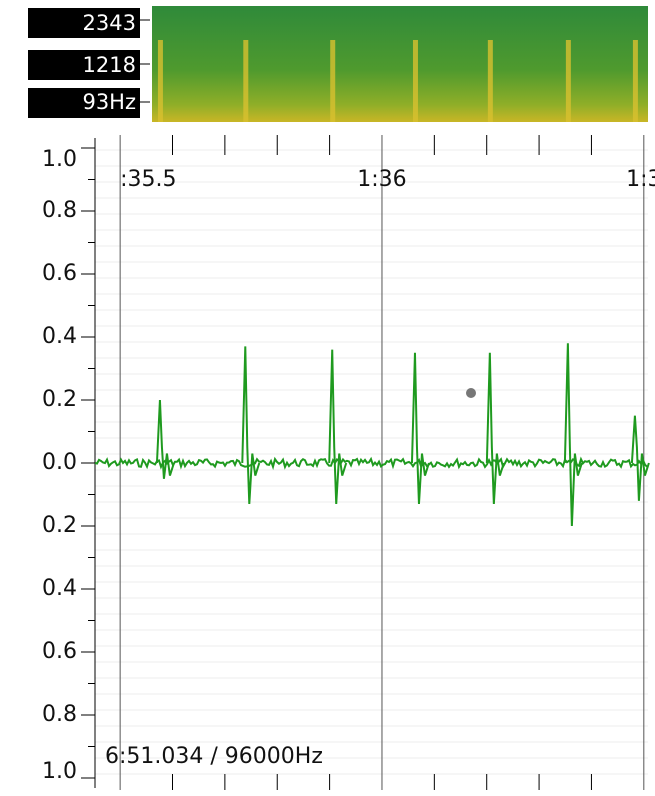  Describe the element at coordinates (214, 756) in the screenshot. I see `status-text: 6:51.034 / 96000Hz` at that location.